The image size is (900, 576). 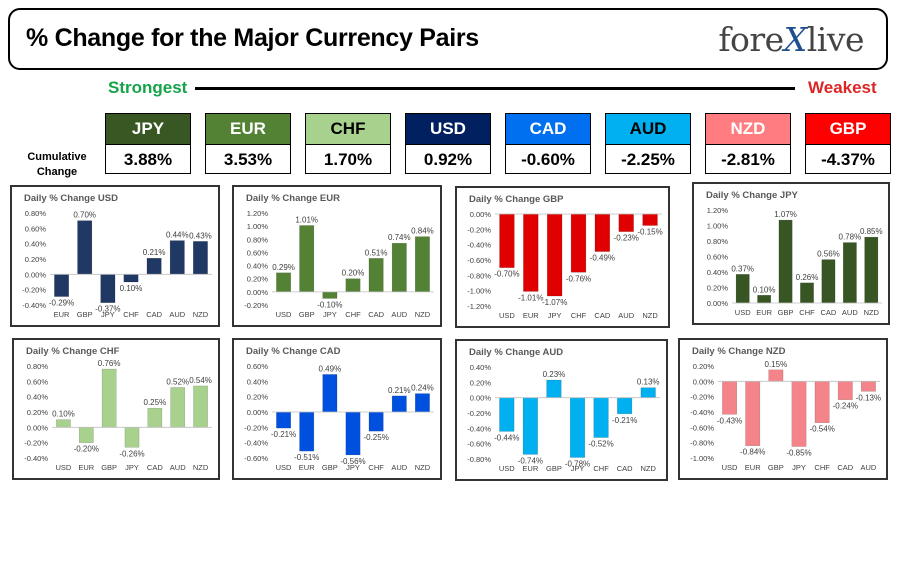 I want to click on y-tick-label: 0.60%, so click(x=38, y=381).